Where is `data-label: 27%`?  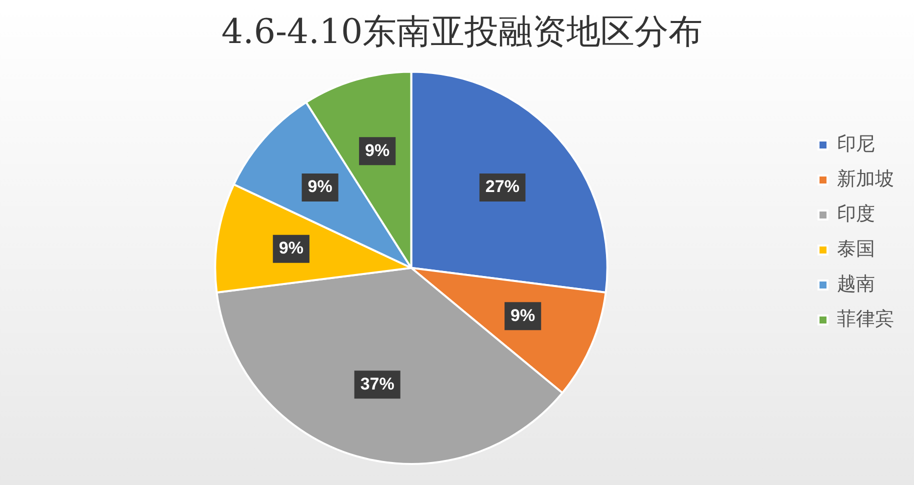 data-label: 27% is located at coordinates (502, 186).